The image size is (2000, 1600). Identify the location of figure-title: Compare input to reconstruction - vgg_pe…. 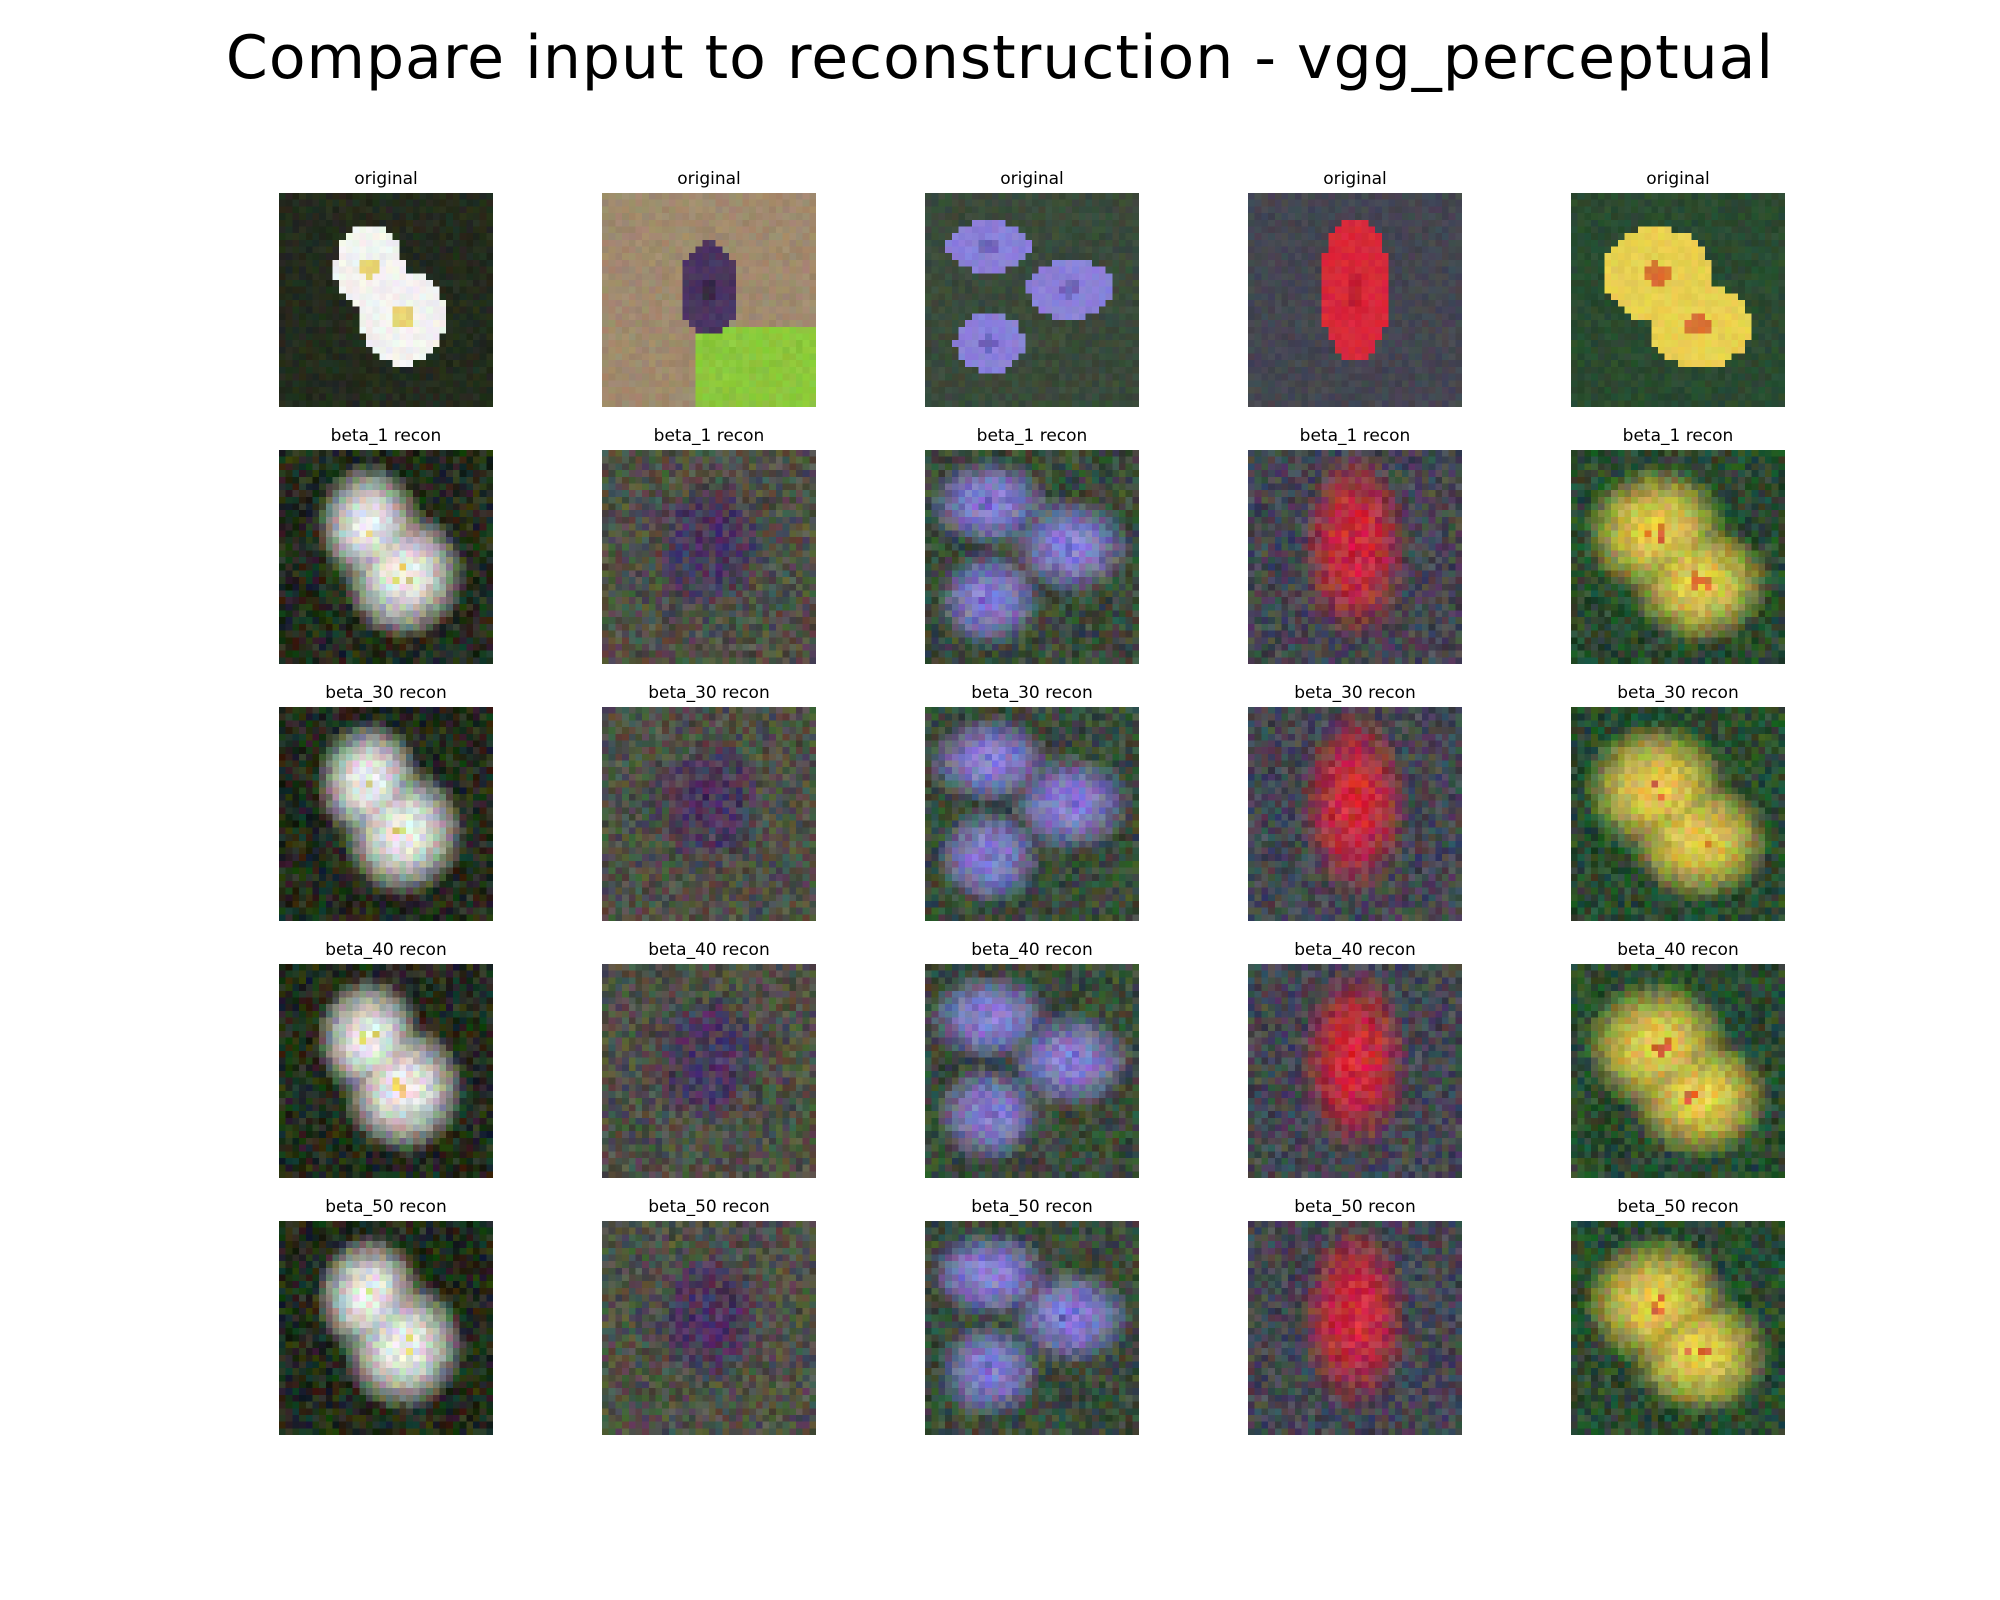
(1000, 58).